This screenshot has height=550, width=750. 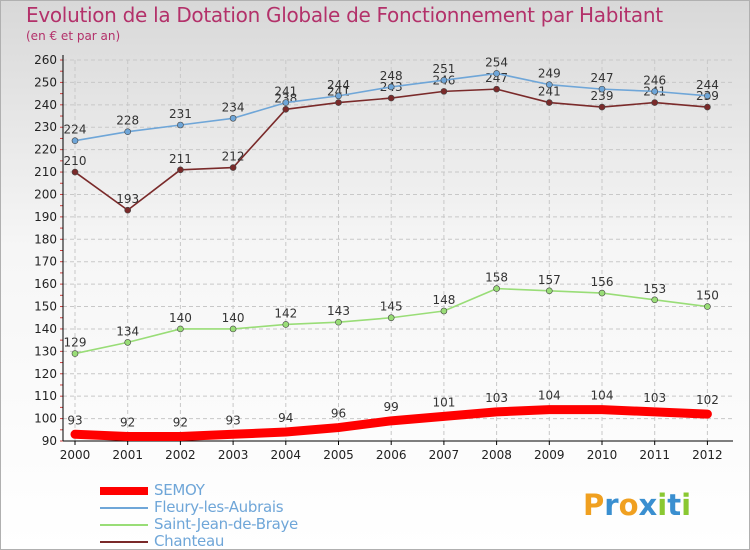 What do you see at coordinates (648, 505) in the screenshot?
I see `logo-letter: x` at bounding box center [648, 505].